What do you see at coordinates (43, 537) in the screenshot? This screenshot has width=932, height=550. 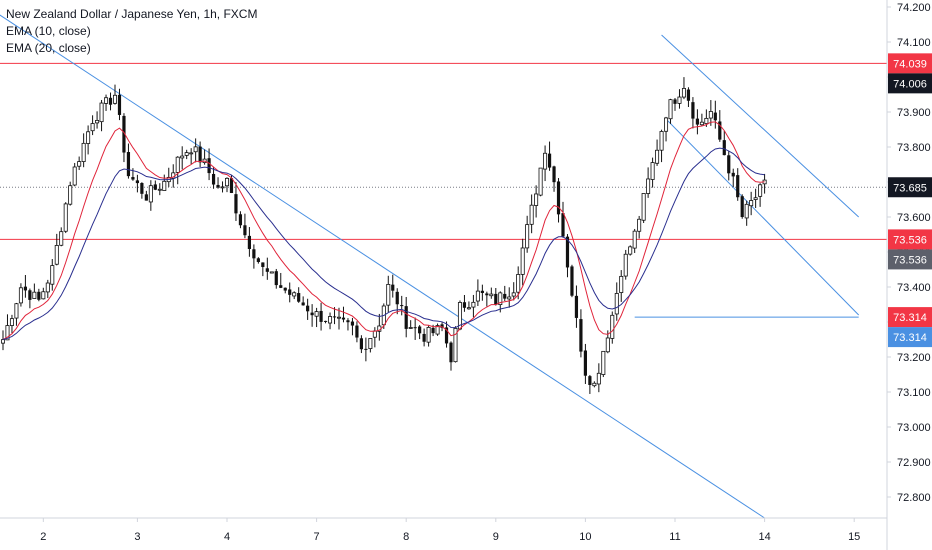 I see `time-tick-label: 2` at bounding box center [43, 537].